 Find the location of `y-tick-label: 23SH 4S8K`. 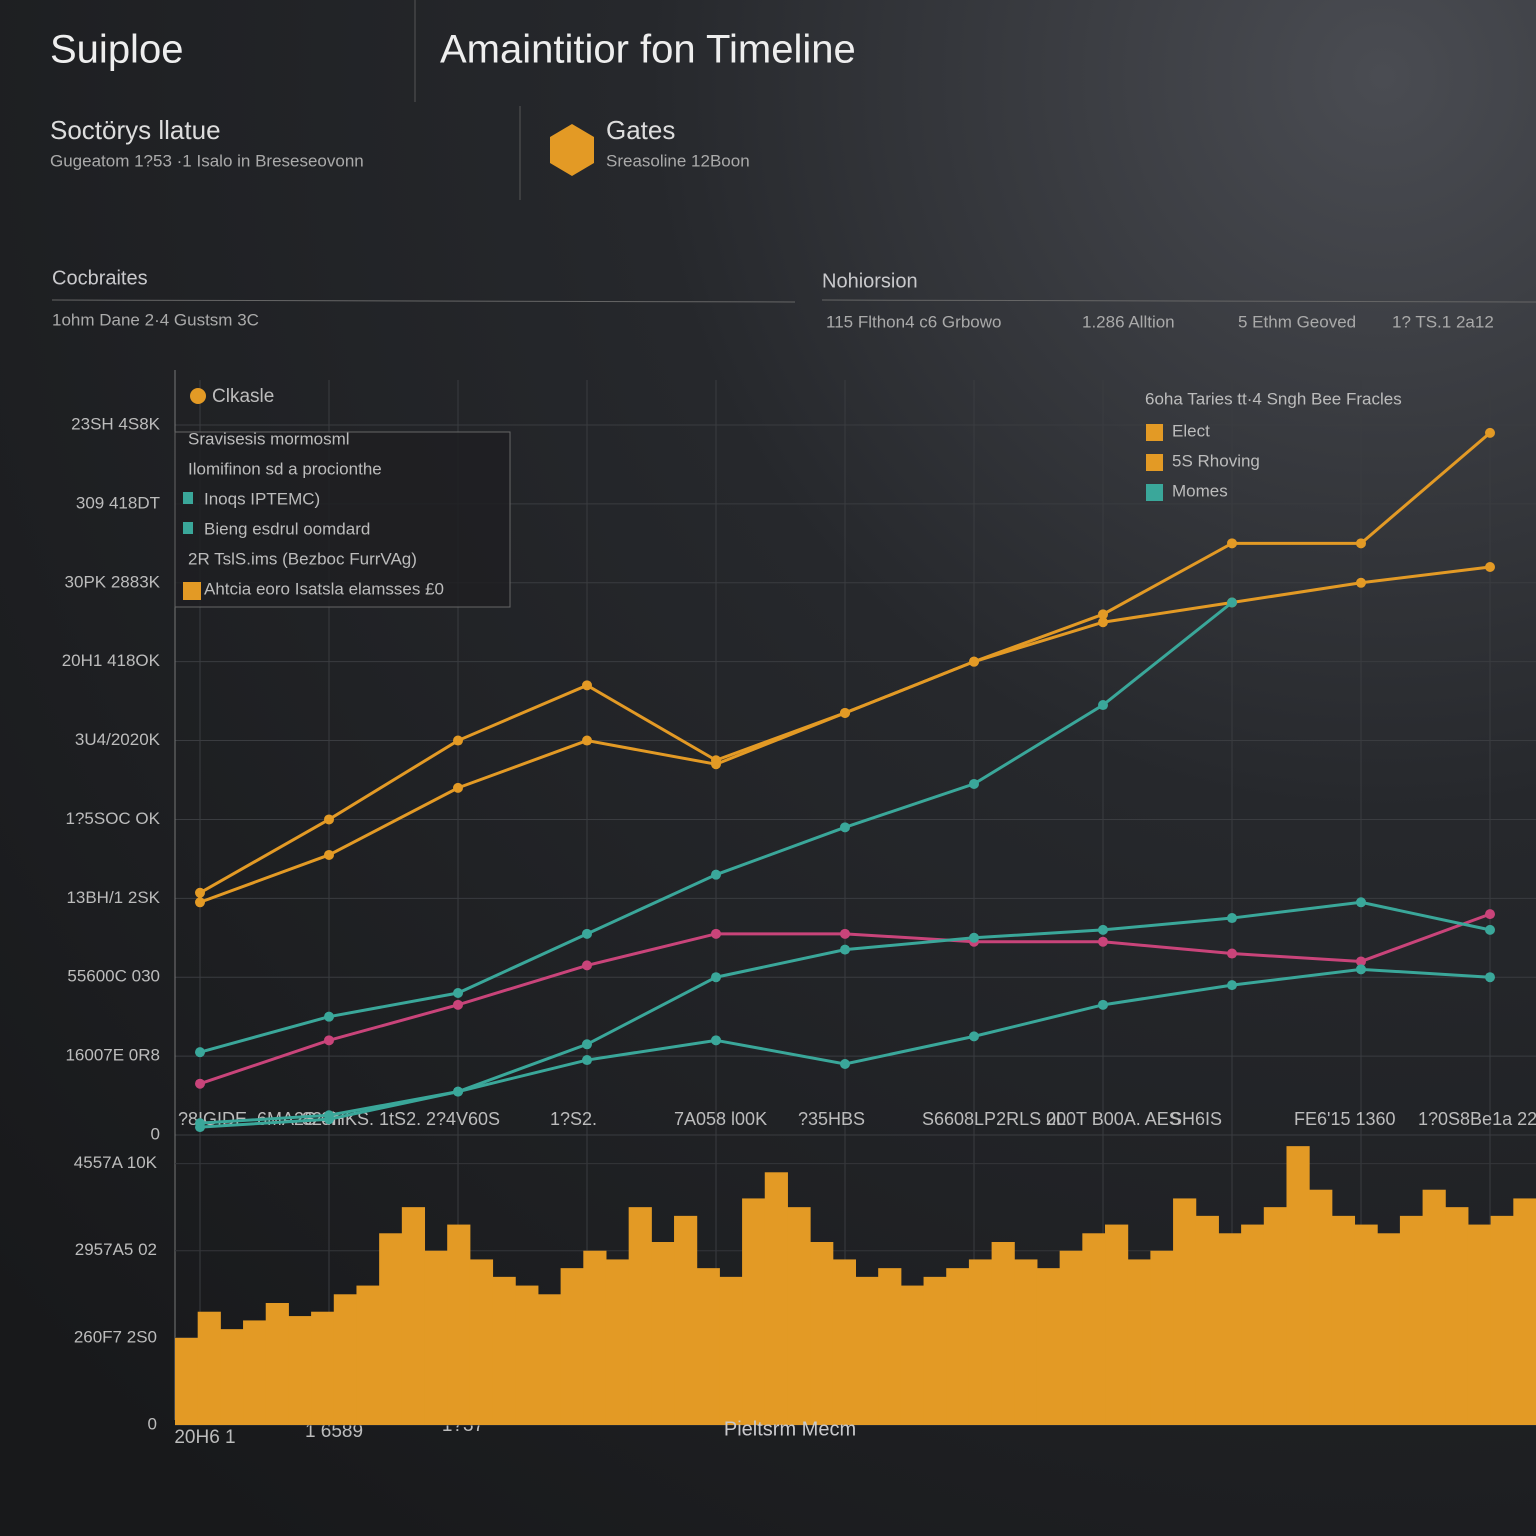

y-tick-label: 23SH 4S8K is located at coordinates (115, 423).